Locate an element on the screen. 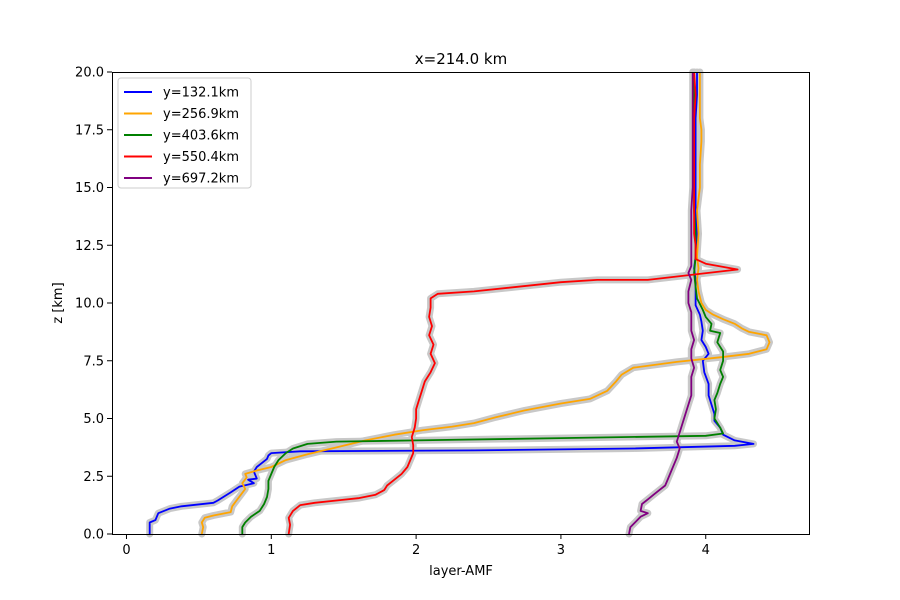  y-tick-label: 17.5 is located at coordinates (89, 130).